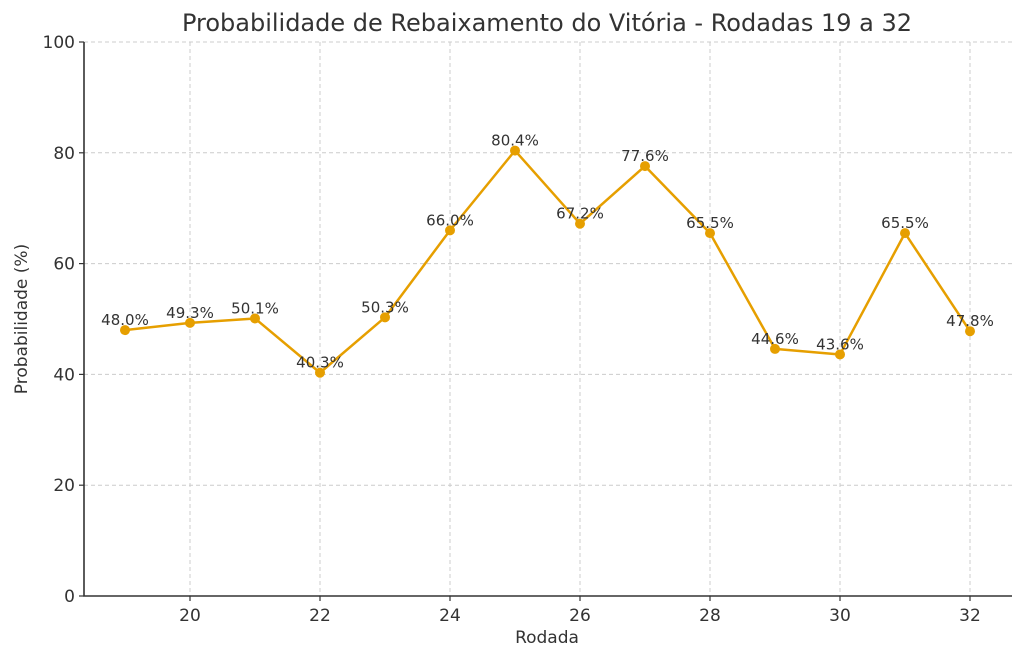 Image resolution: width=1024 pixels, height=660 pixels. I want to click on data-point-label: 50.1%, so click(255, 308).